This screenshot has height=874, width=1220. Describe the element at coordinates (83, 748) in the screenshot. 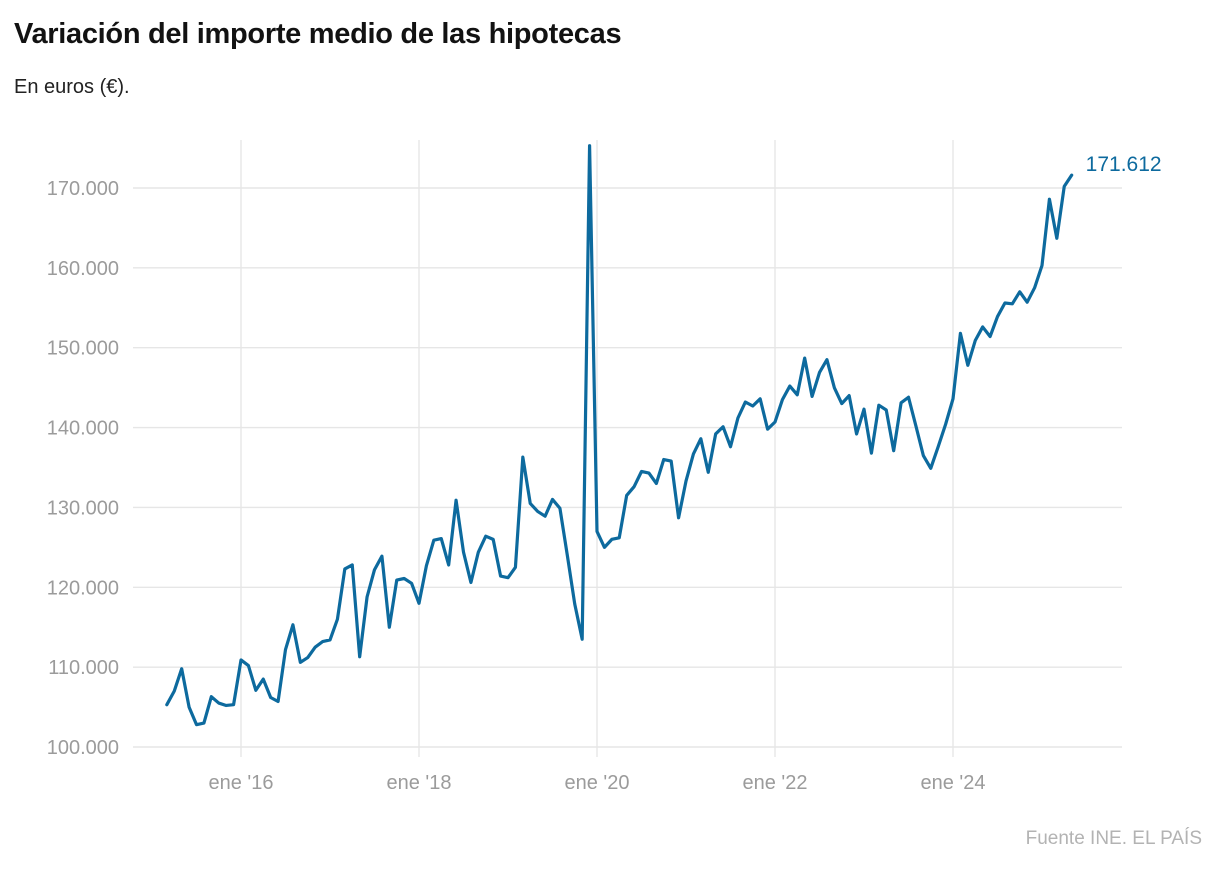

I see `y-tick-label: 100.000` at that location.